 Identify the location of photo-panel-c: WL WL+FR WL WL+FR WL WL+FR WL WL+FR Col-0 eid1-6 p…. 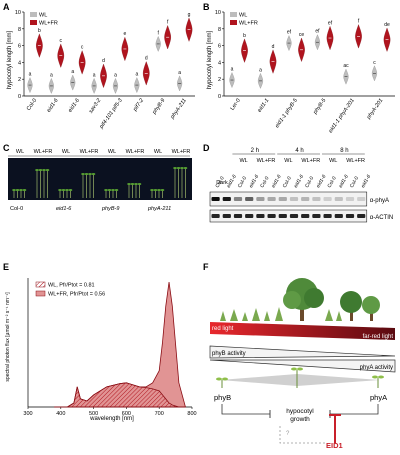
(100, 180).